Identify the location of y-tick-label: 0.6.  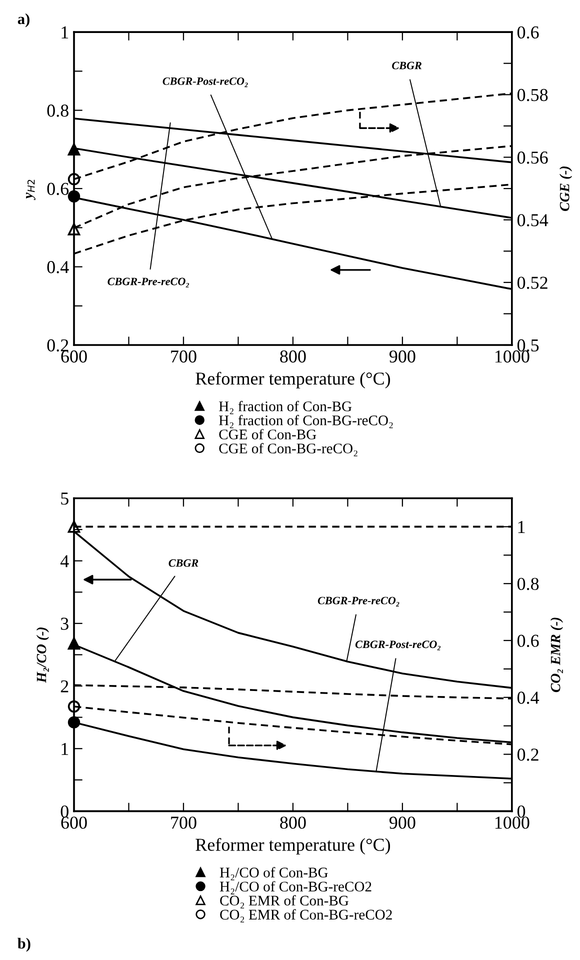
(58, 189).